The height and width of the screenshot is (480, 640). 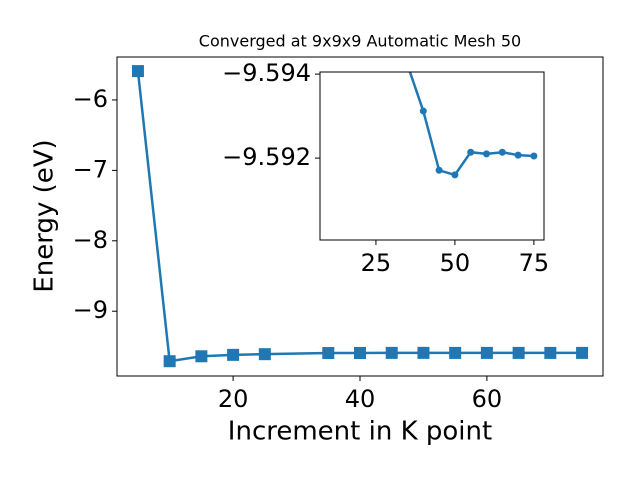 I want to click on inset-background, so click(x=432, y=156).